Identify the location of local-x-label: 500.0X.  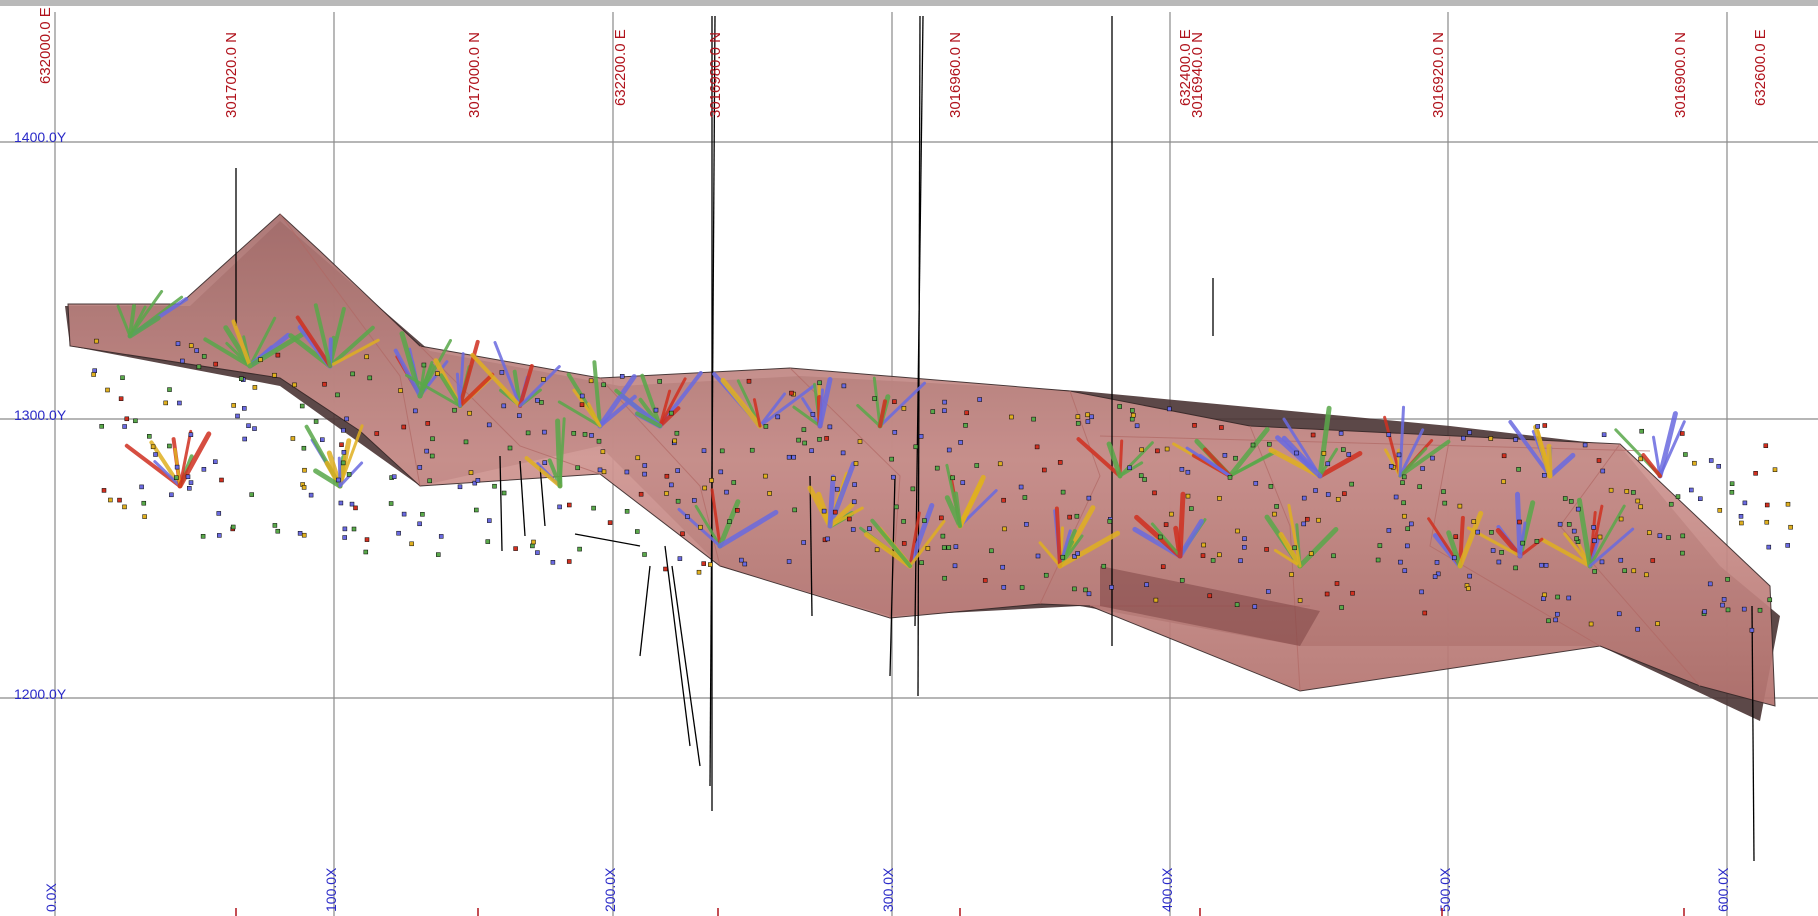
(1445, 889).